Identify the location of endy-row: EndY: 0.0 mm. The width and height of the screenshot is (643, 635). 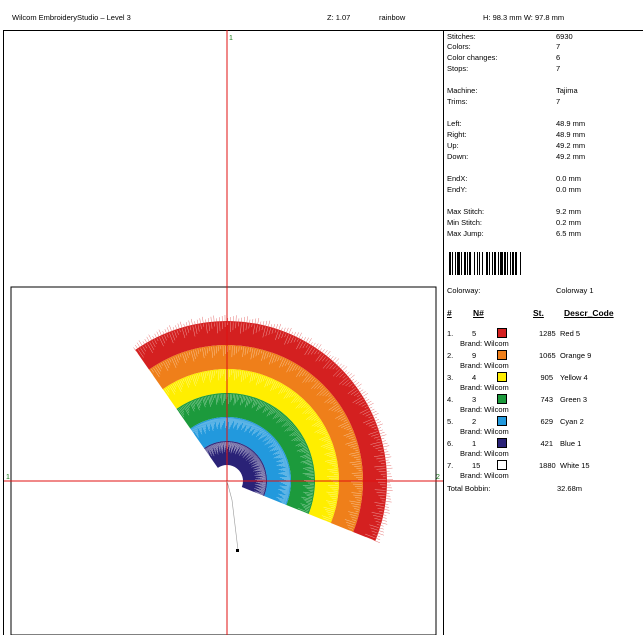
(545, 190).